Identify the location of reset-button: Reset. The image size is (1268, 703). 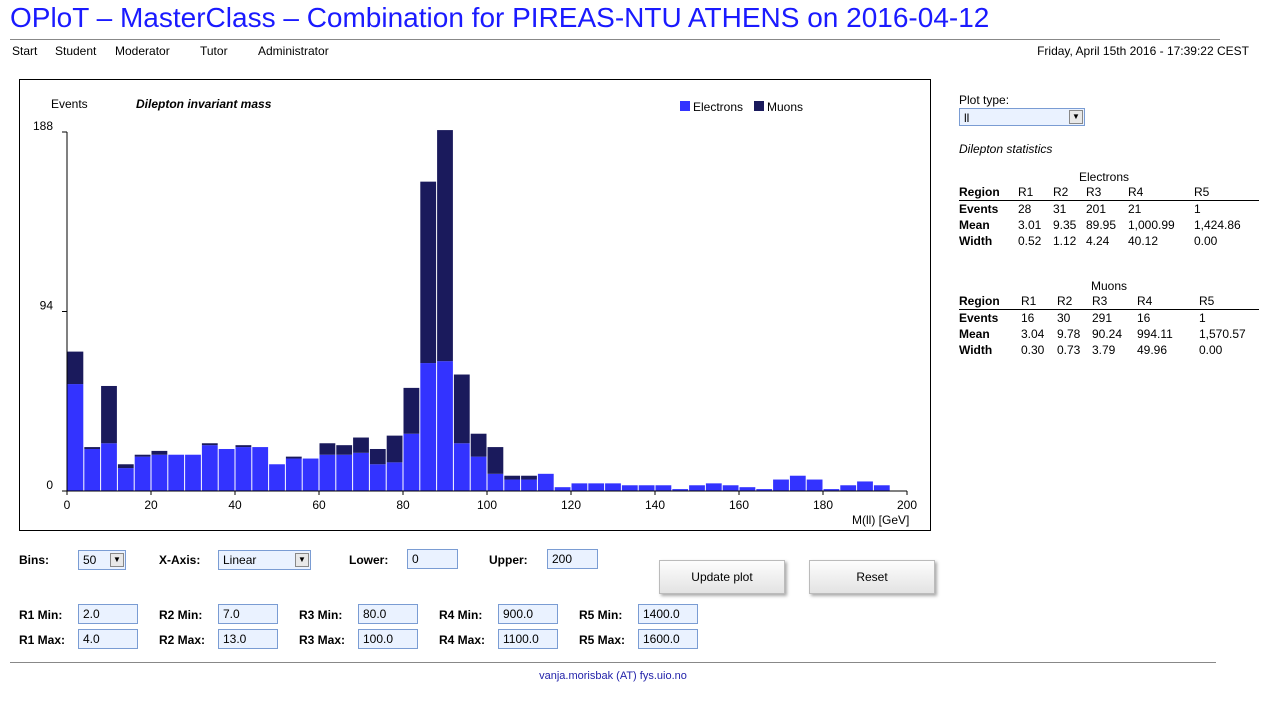
(872, 577).